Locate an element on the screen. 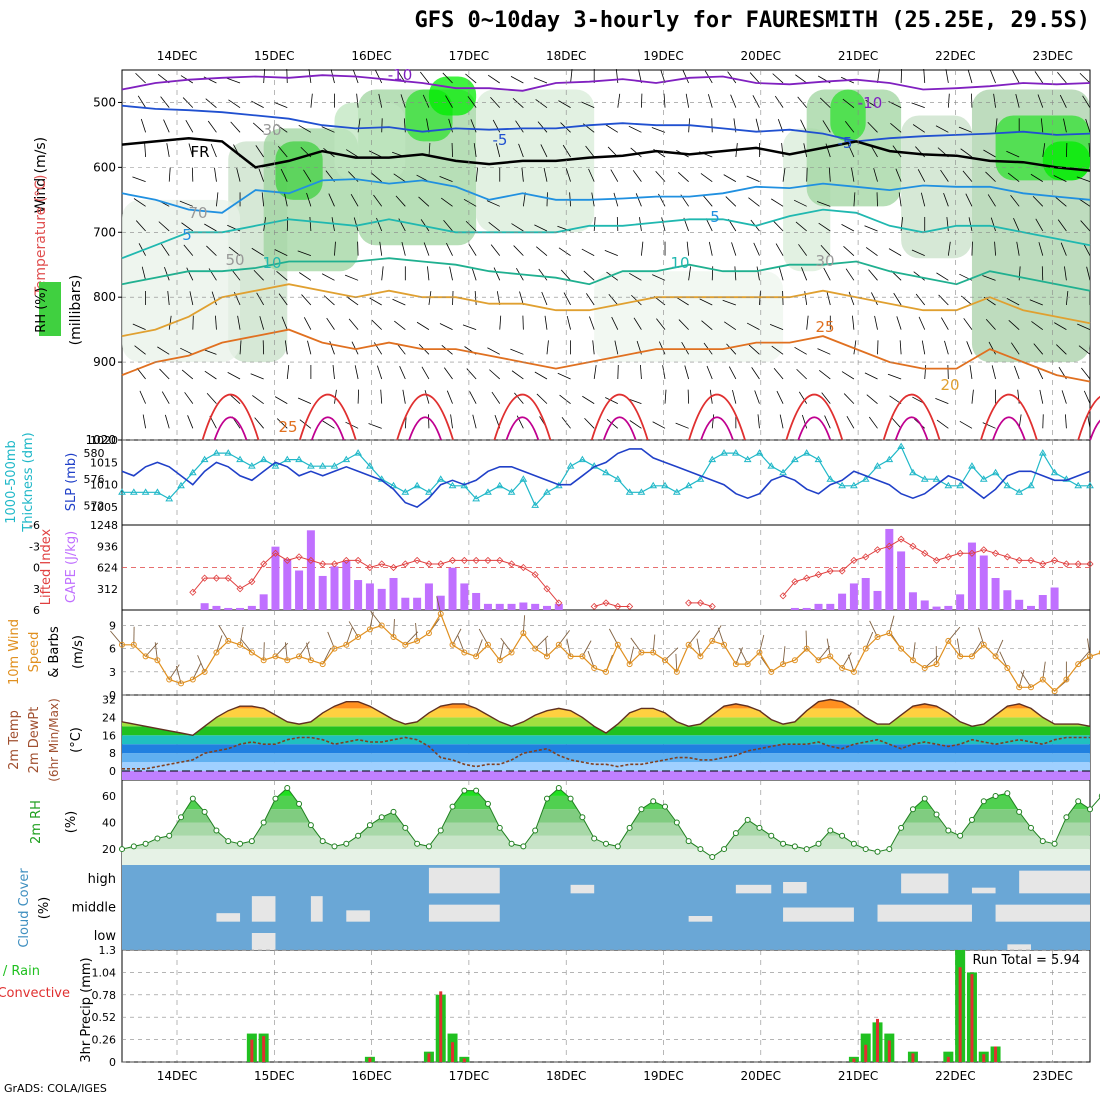 This screenshot has width=1100, height=1100. thickness-tick: 580 is located at coordinates (94, 453).